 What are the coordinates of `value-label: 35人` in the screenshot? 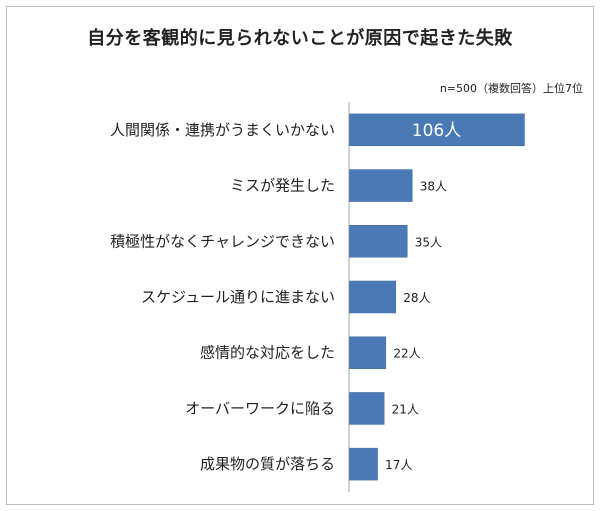 It's located at (428, 242).